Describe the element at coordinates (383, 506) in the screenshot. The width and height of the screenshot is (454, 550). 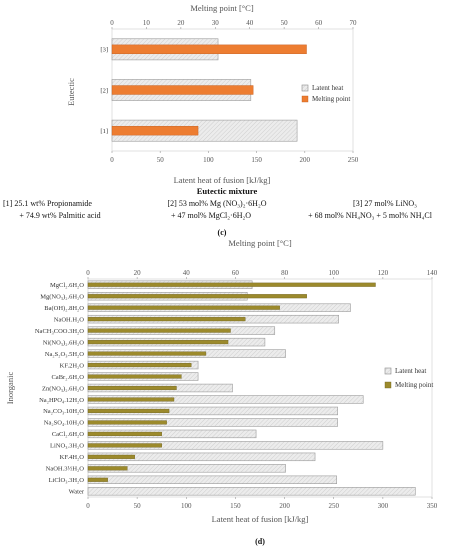
I see `chart-d-bottom-tick-label: 300` at that location.